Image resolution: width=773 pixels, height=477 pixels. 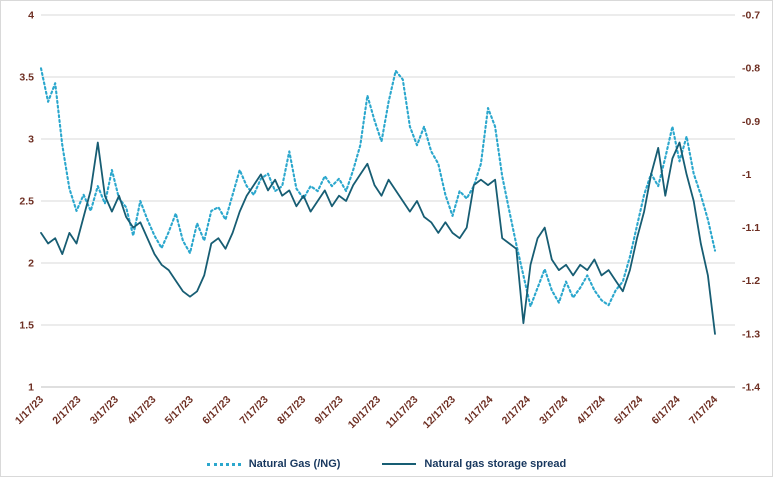 I want to click on svg-text: -1, so click(x=746, y=175).